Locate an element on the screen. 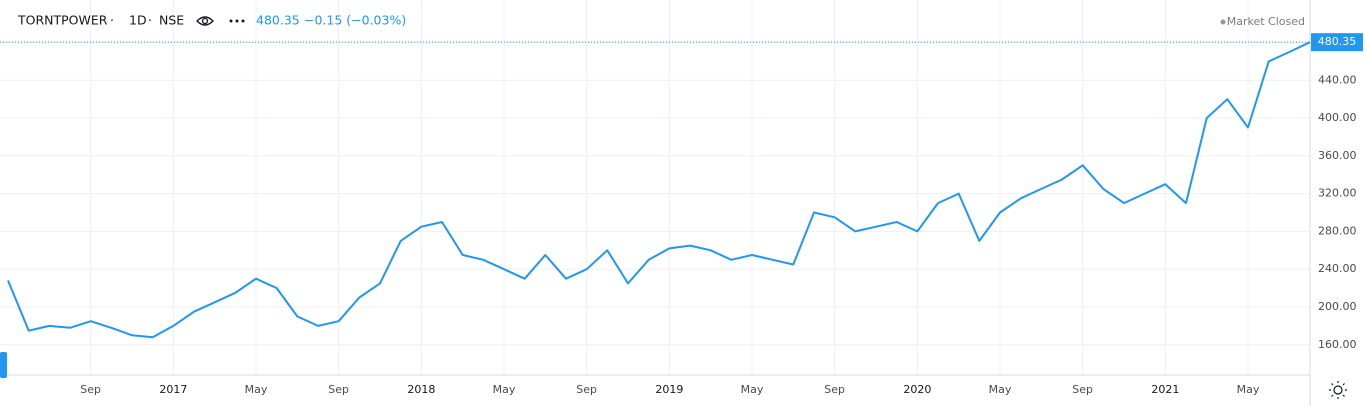  side-tab is located at coordinates (3, 365).